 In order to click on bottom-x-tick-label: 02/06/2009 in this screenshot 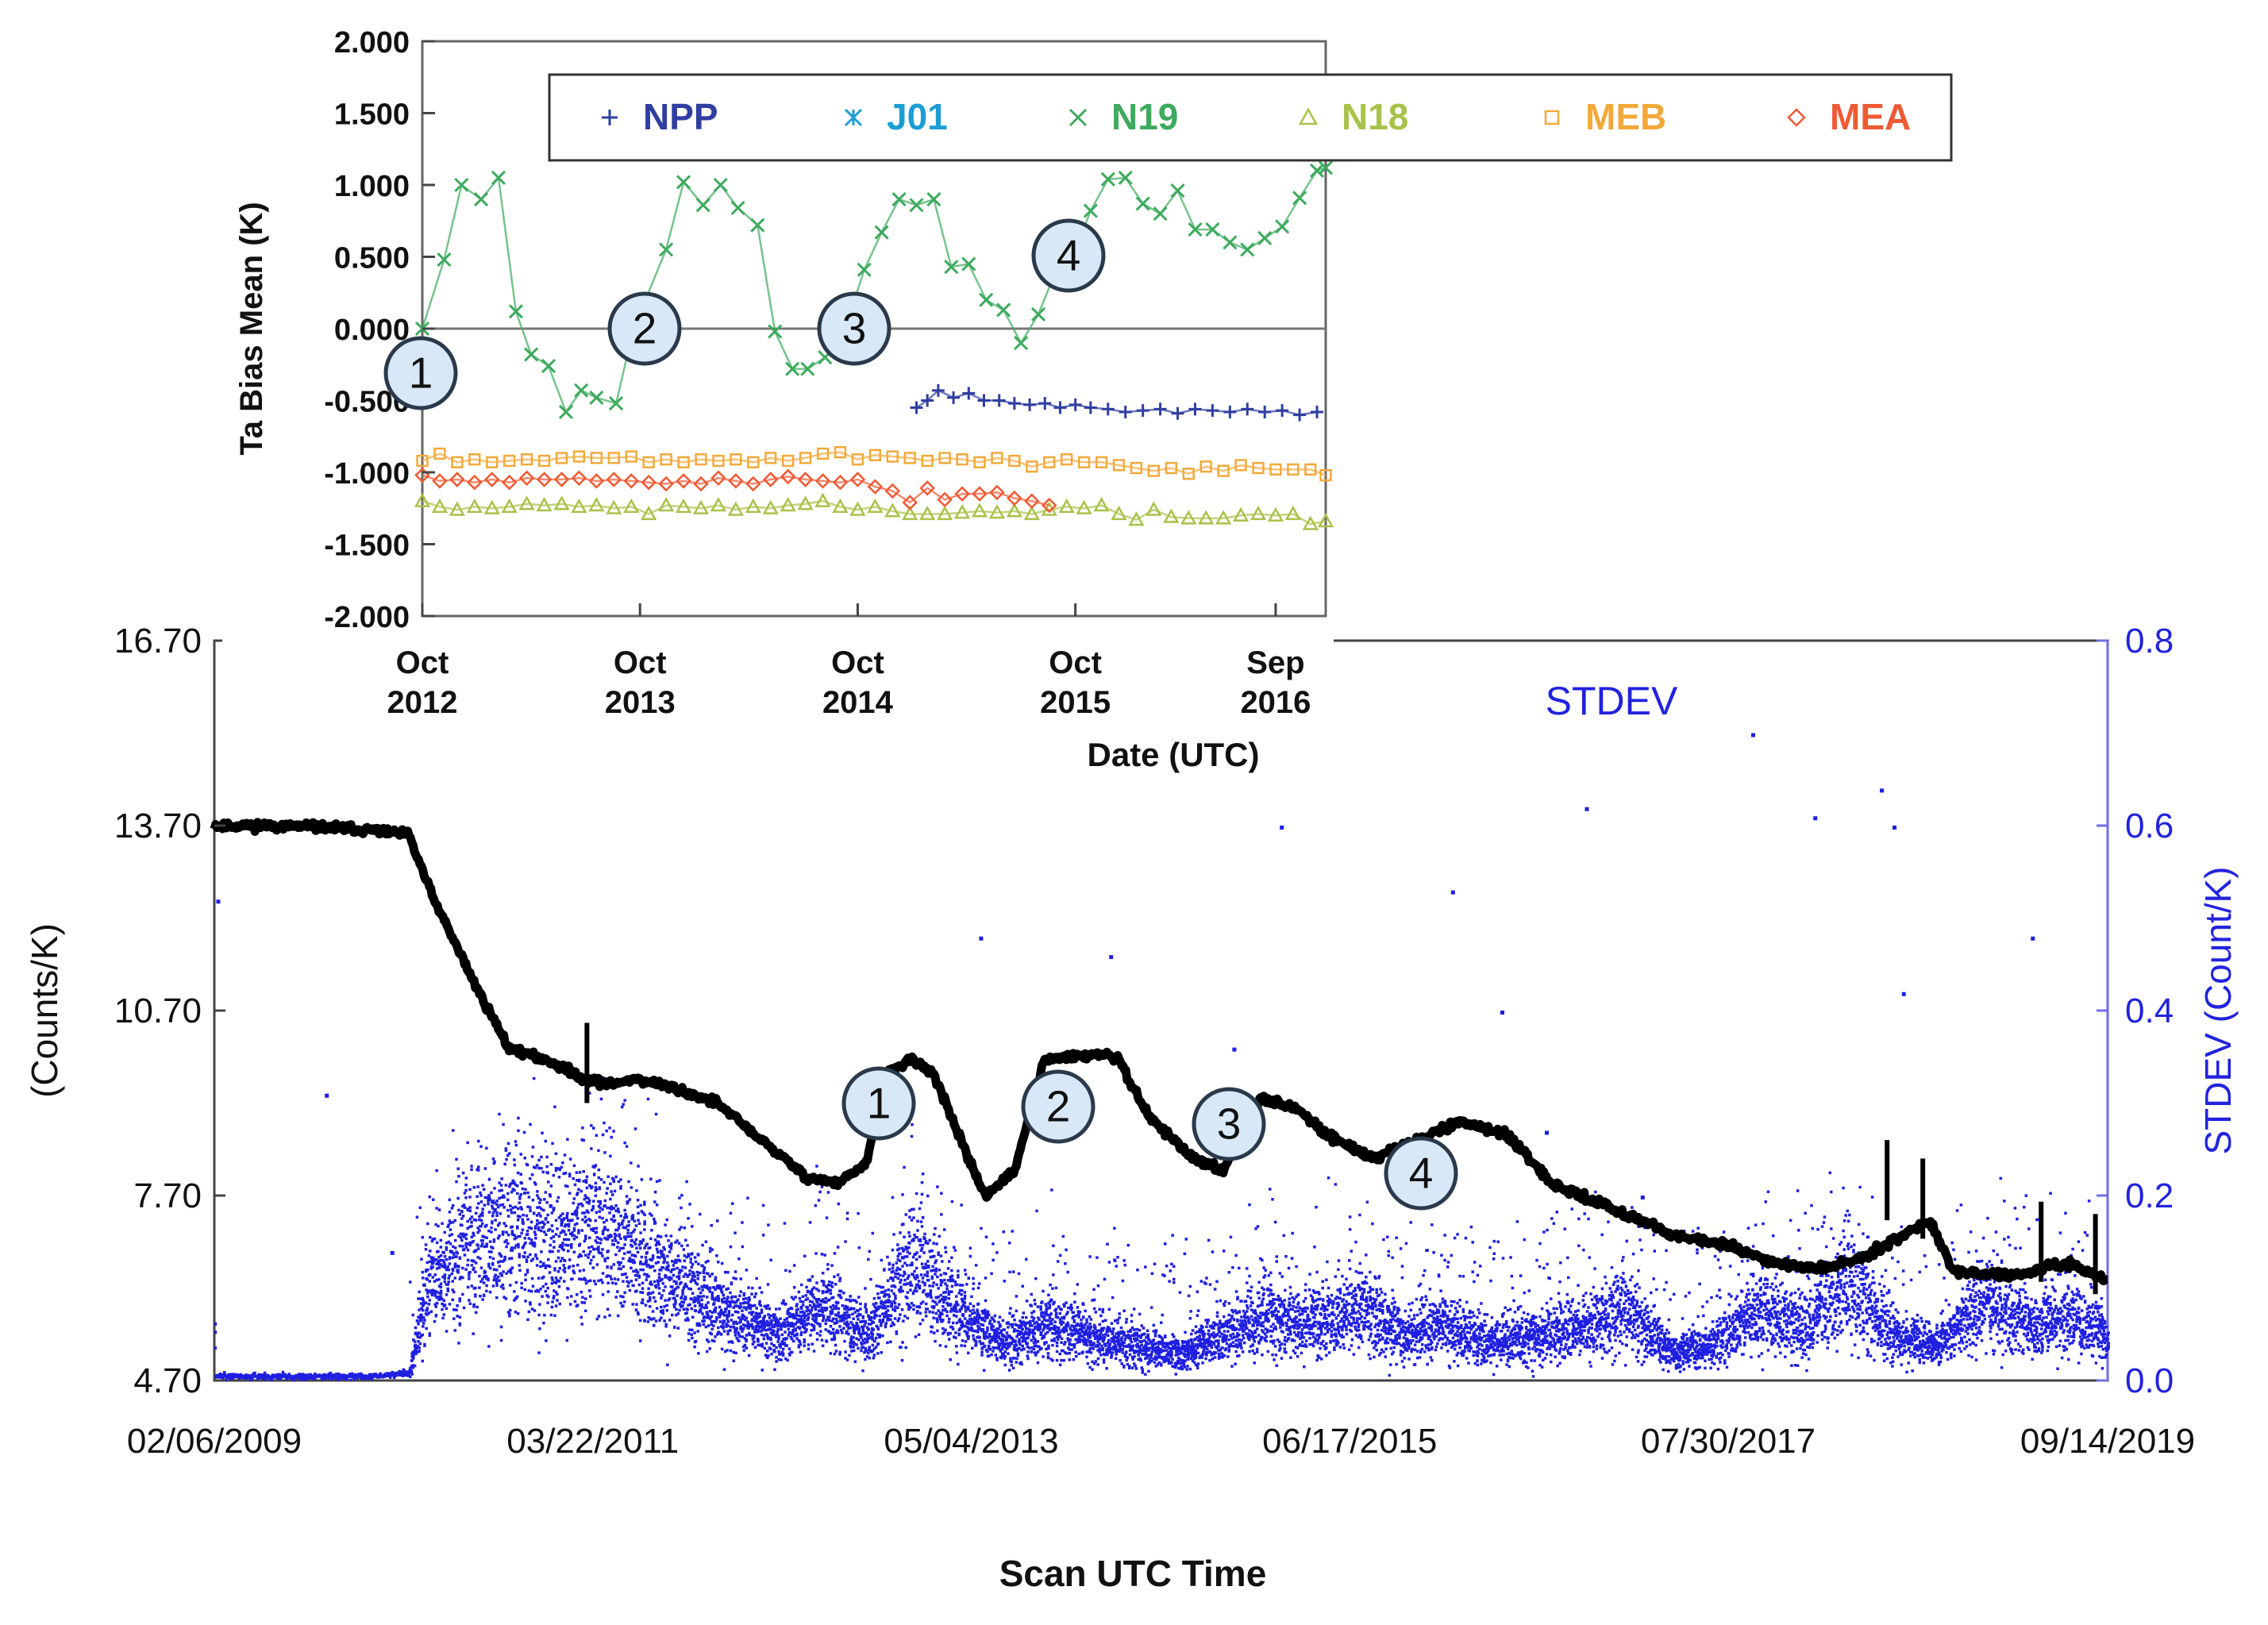, I will do `click(214, 1441)`.